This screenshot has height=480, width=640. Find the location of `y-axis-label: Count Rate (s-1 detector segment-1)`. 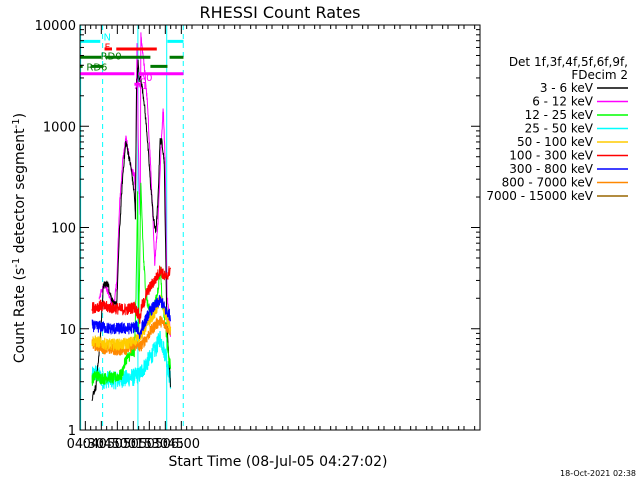

y-axis-label: Count Rate (s-1 detector segment-1) is located at coordinates (20, 238).